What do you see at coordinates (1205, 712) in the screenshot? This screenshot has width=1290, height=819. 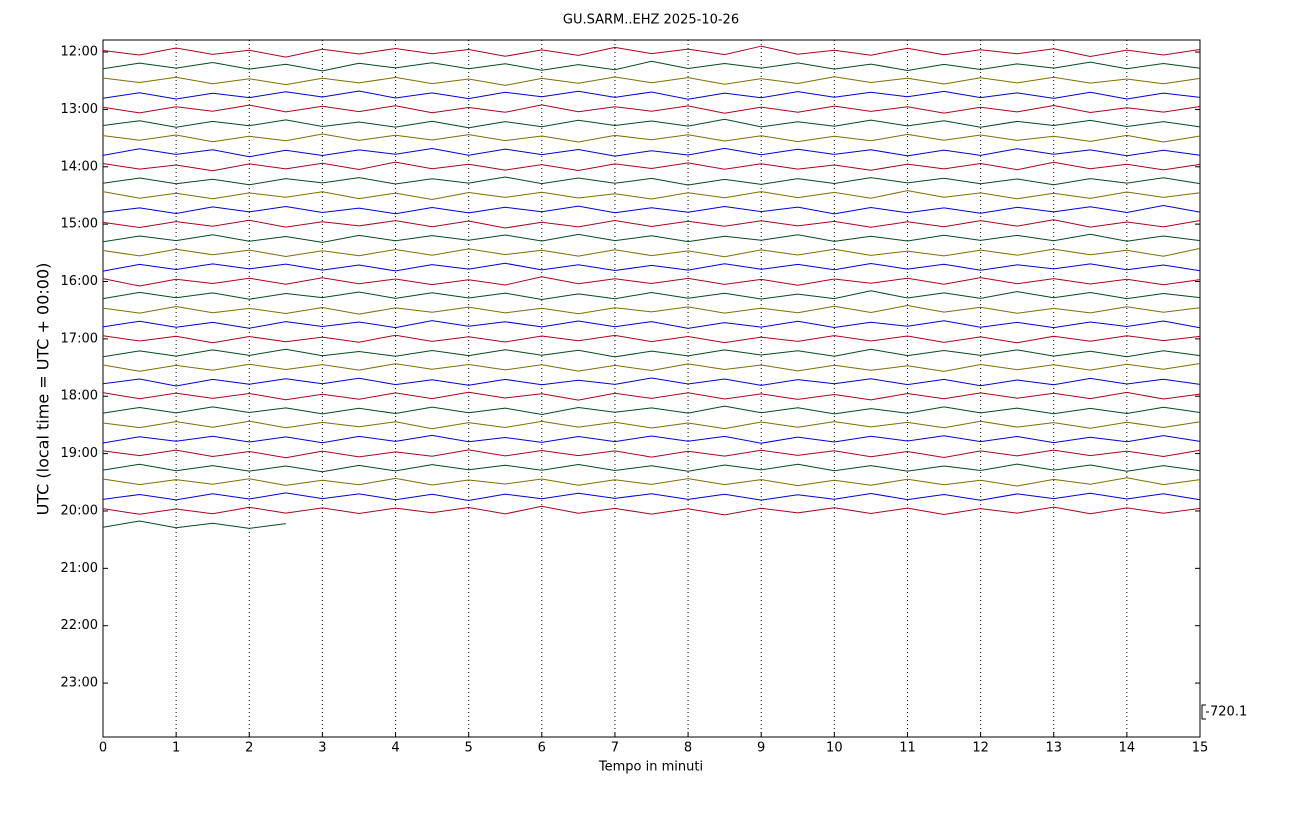 I see `scale-bar` at bounding box center [1205, 712].